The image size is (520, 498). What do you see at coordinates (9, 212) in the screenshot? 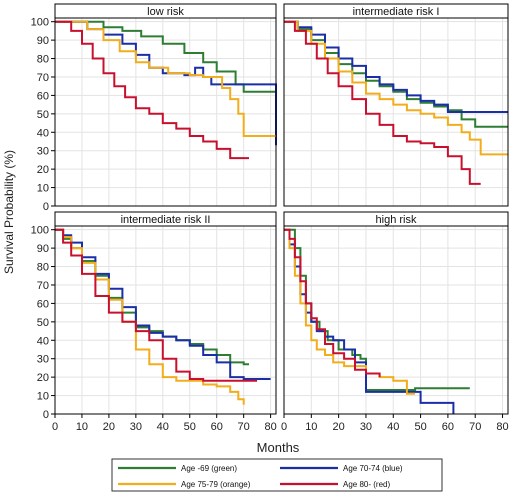
I see `y-axis-label: Survival Probability (%)` at bounding box center [9, 212].